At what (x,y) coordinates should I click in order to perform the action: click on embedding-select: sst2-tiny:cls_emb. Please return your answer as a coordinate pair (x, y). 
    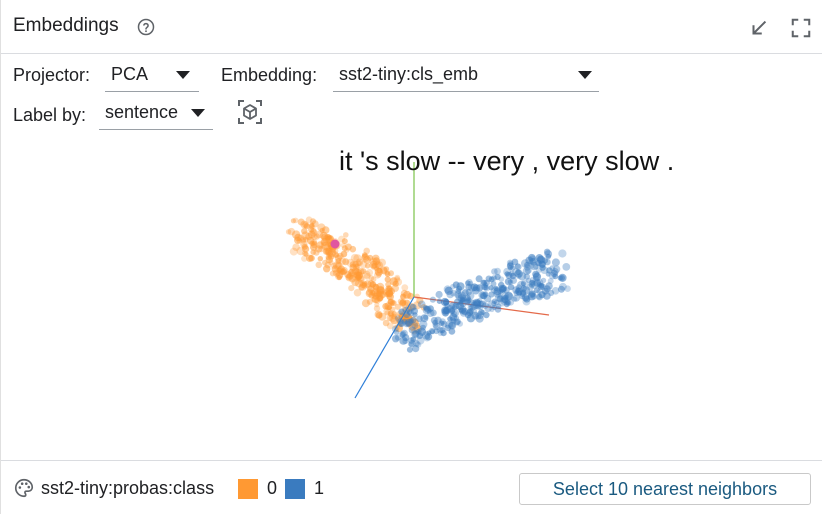
    Looking at the image, I should click on (466, 77).